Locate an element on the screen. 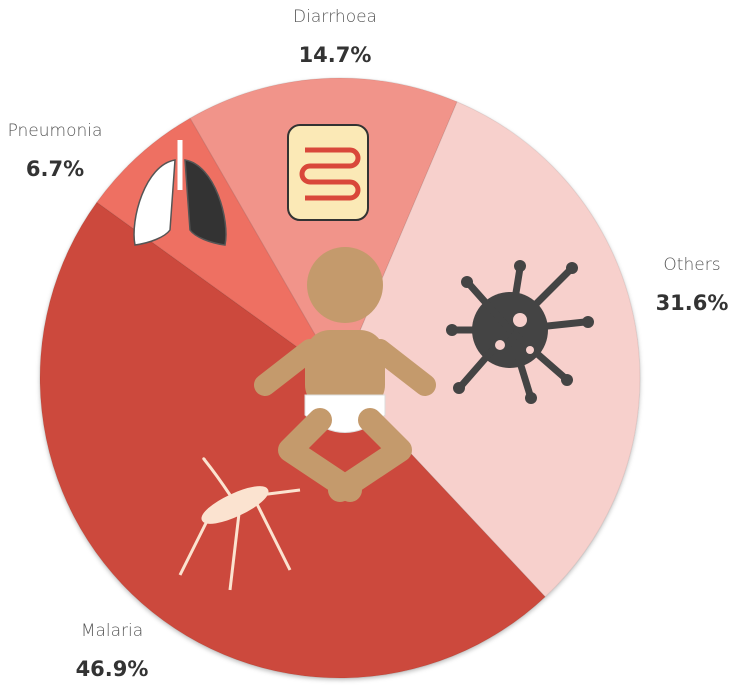 This screenshot has height=687, width=732. virus-icon is located at coordinates (520, 332).